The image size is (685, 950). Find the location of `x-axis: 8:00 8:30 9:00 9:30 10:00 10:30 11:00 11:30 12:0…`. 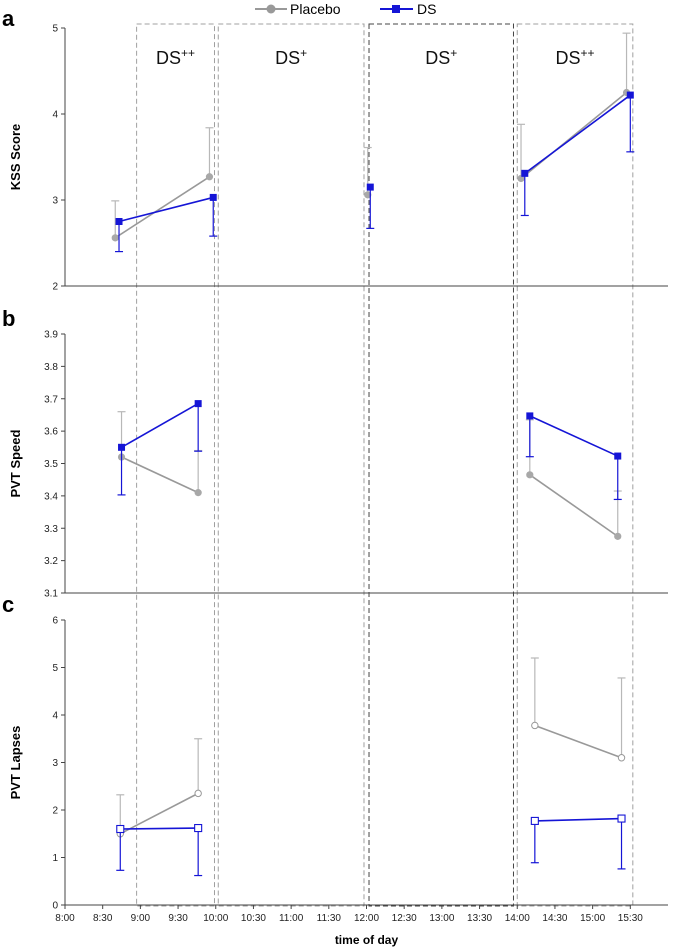

x-axis: 8:00 8:30 9:00 9:30 10:00 10:30 11:00 11:30 12:0… is located at coordinates (349, 926).